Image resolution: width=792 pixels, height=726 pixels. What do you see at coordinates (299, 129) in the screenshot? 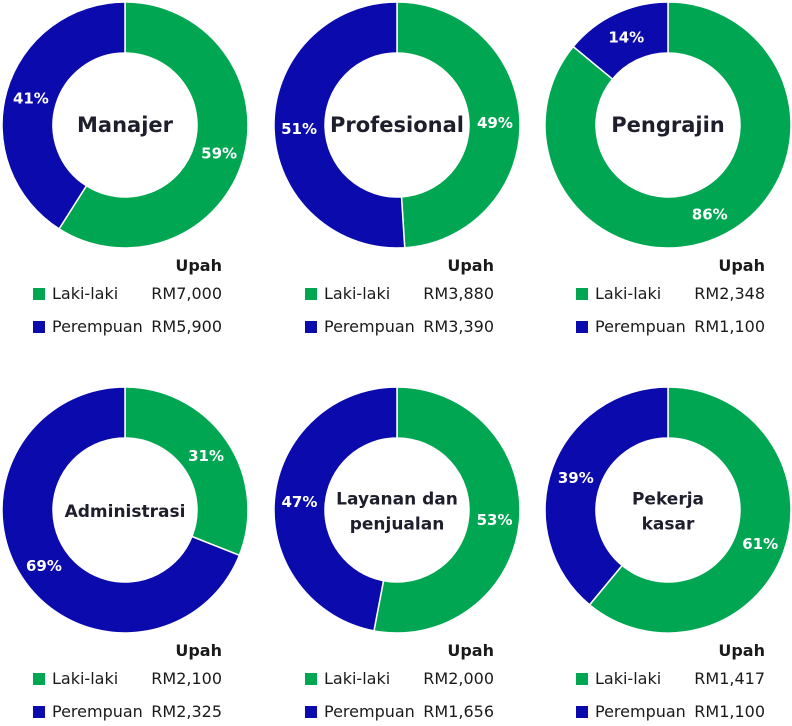
I see `slice-percent-label: 51%` at bounding box center [299, 129].